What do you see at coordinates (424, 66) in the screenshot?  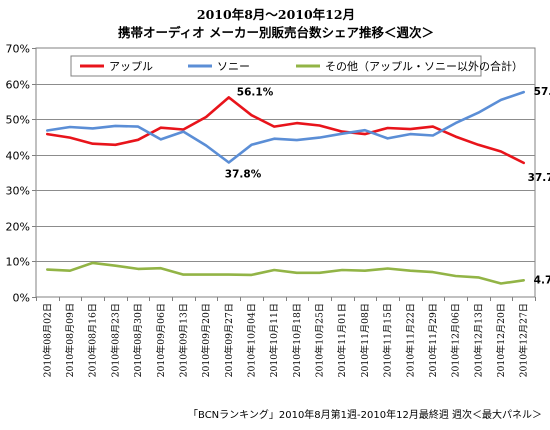 I see `legend-label: その他（アップル・ソニー以外の合計）` at bounding box center [424, 66].